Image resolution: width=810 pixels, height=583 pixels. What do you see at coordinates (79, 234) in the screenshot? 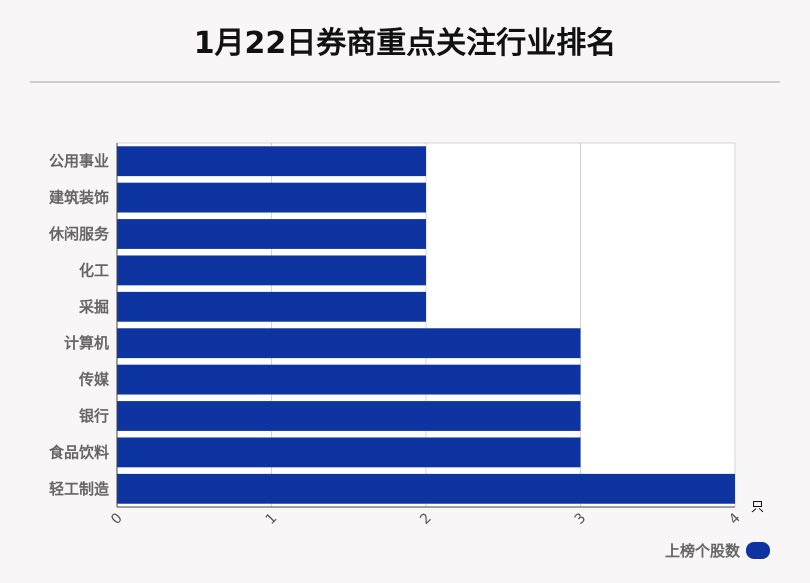
I see `y-tick-label: 休闲服务` at bounding box center [79, 234].